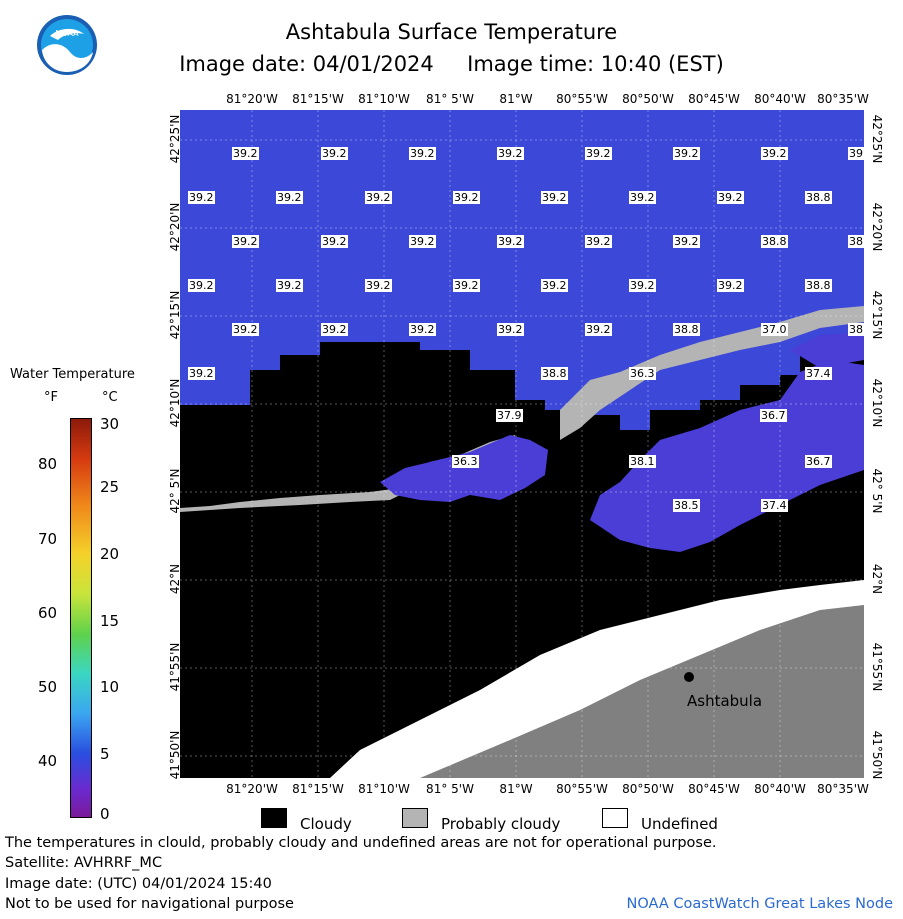 This screenshot has height=919, width=903. What do you see at coordinates (110, 424) in the screenshot?
I see `c-tick: 30` at bounding box center [110, 424].